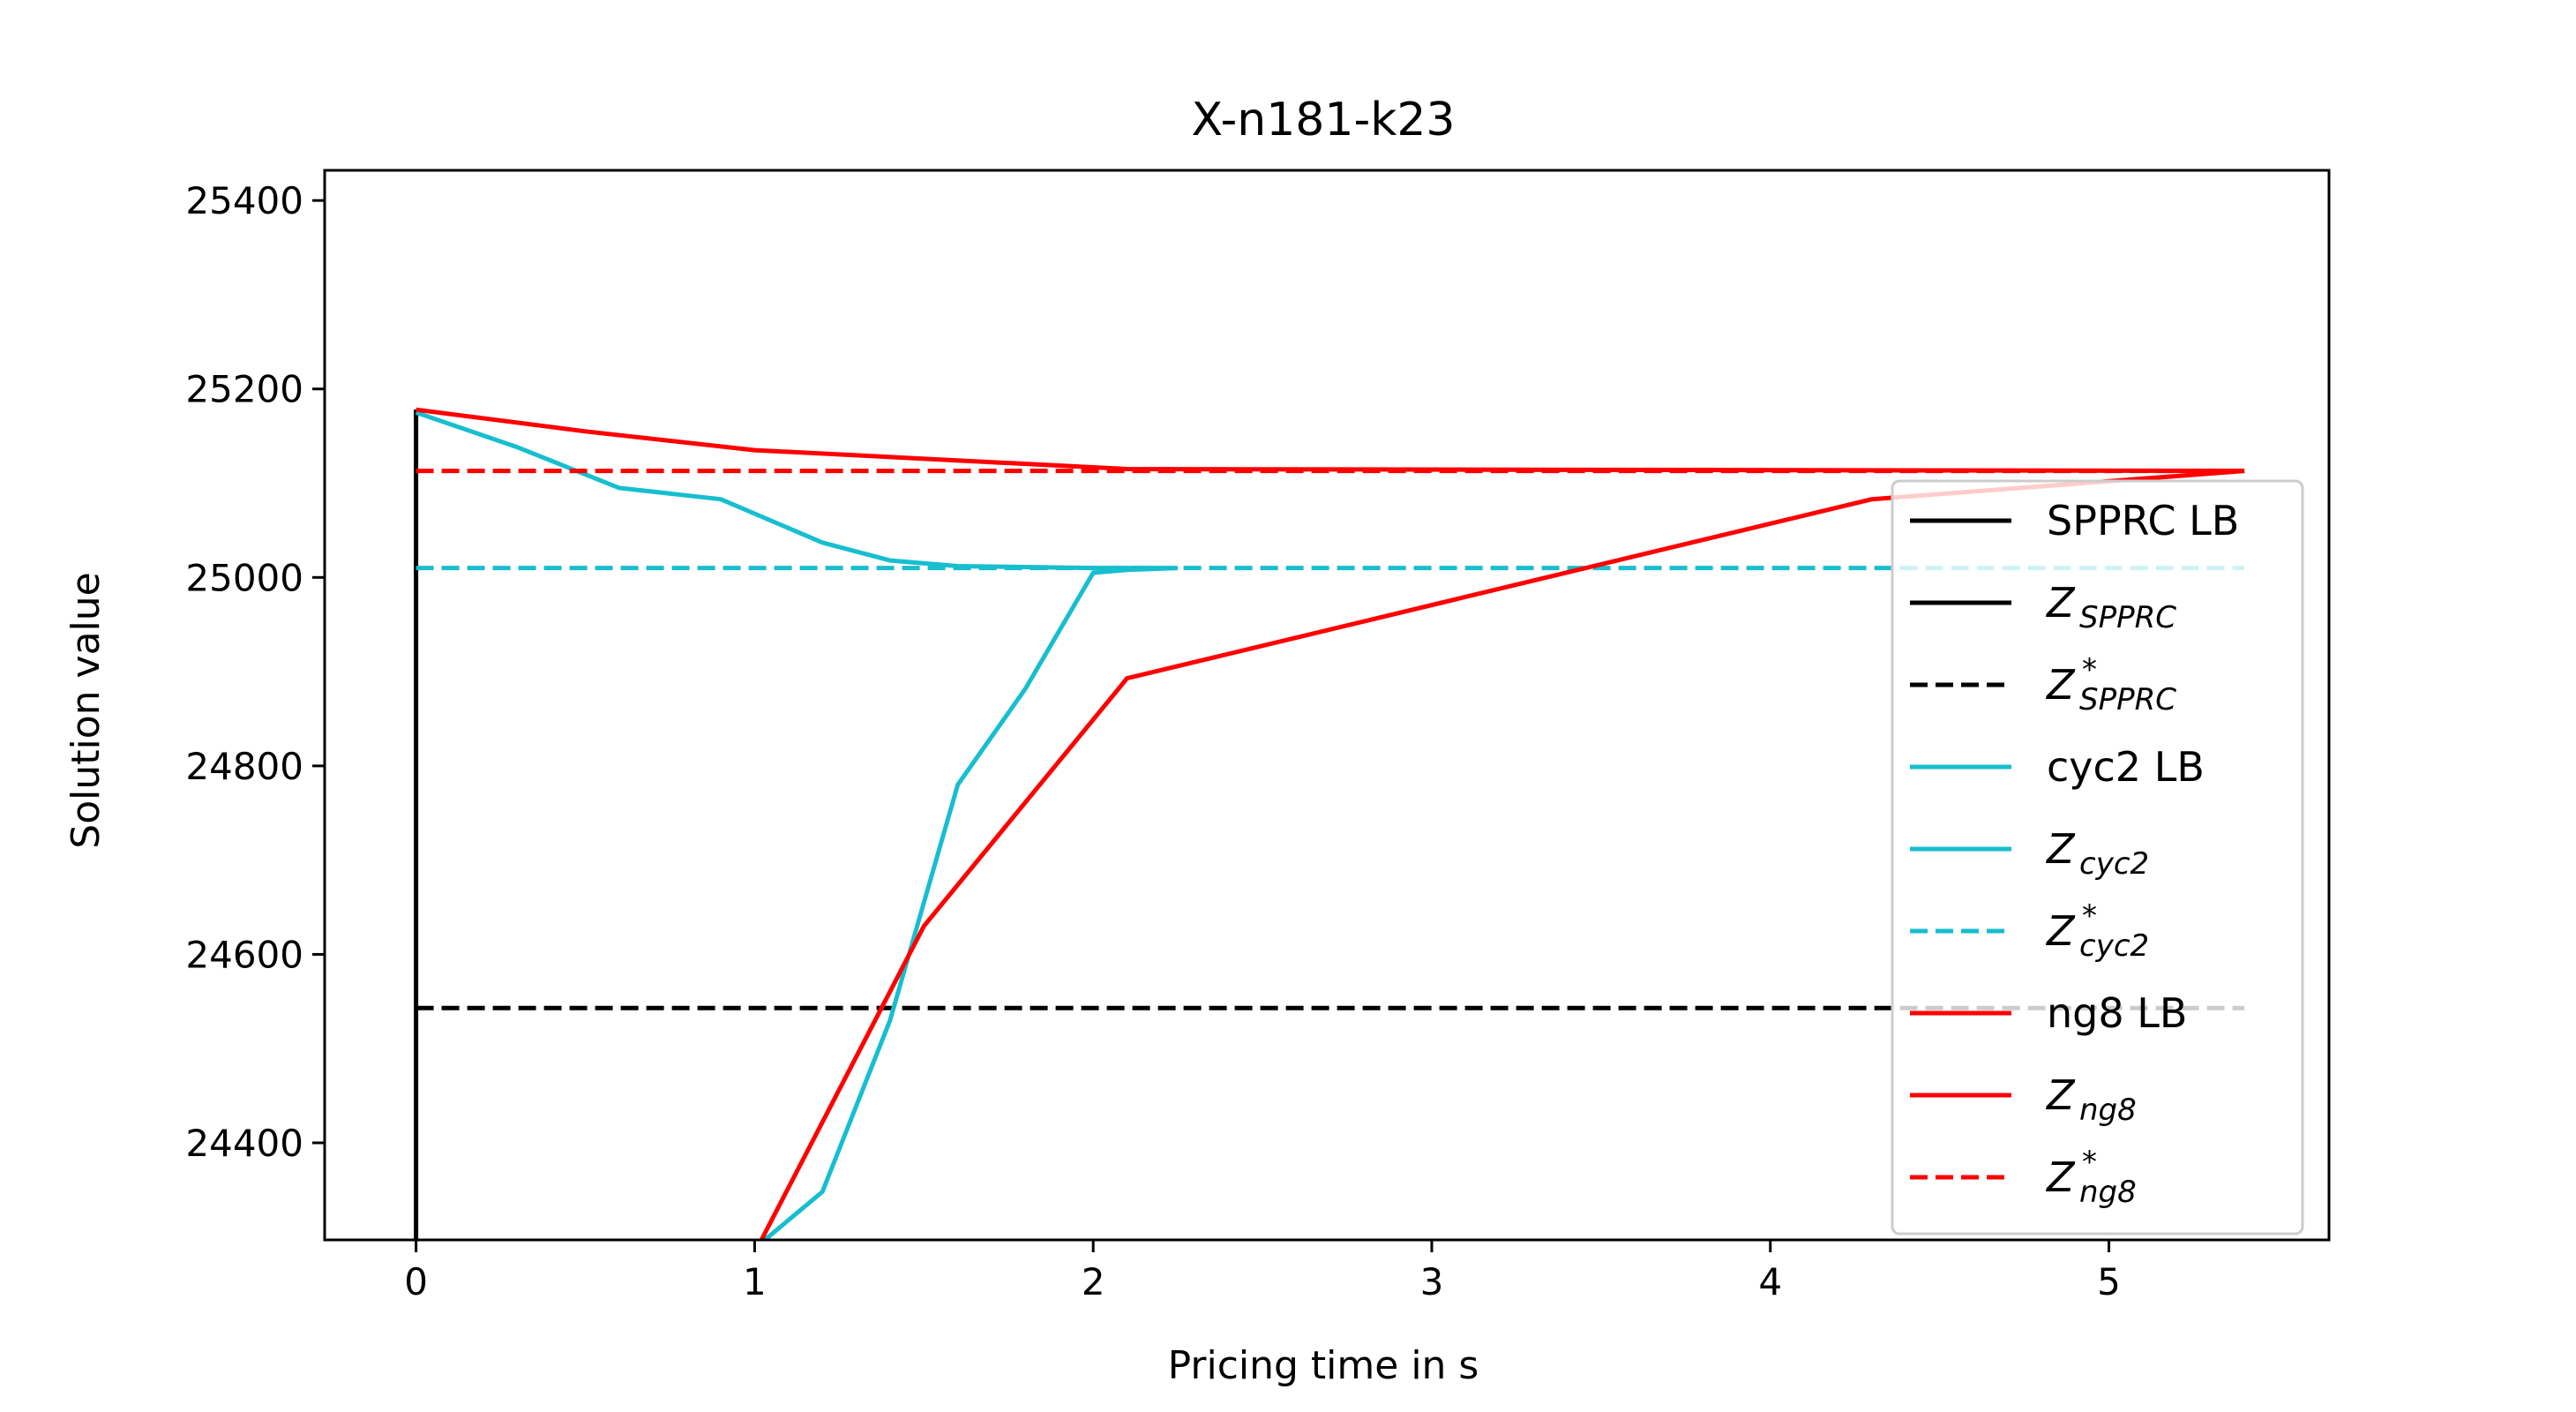 This screenshot has width=2576, height=1412. I want to click on x-tick-label: 0, so click(416, 1281).